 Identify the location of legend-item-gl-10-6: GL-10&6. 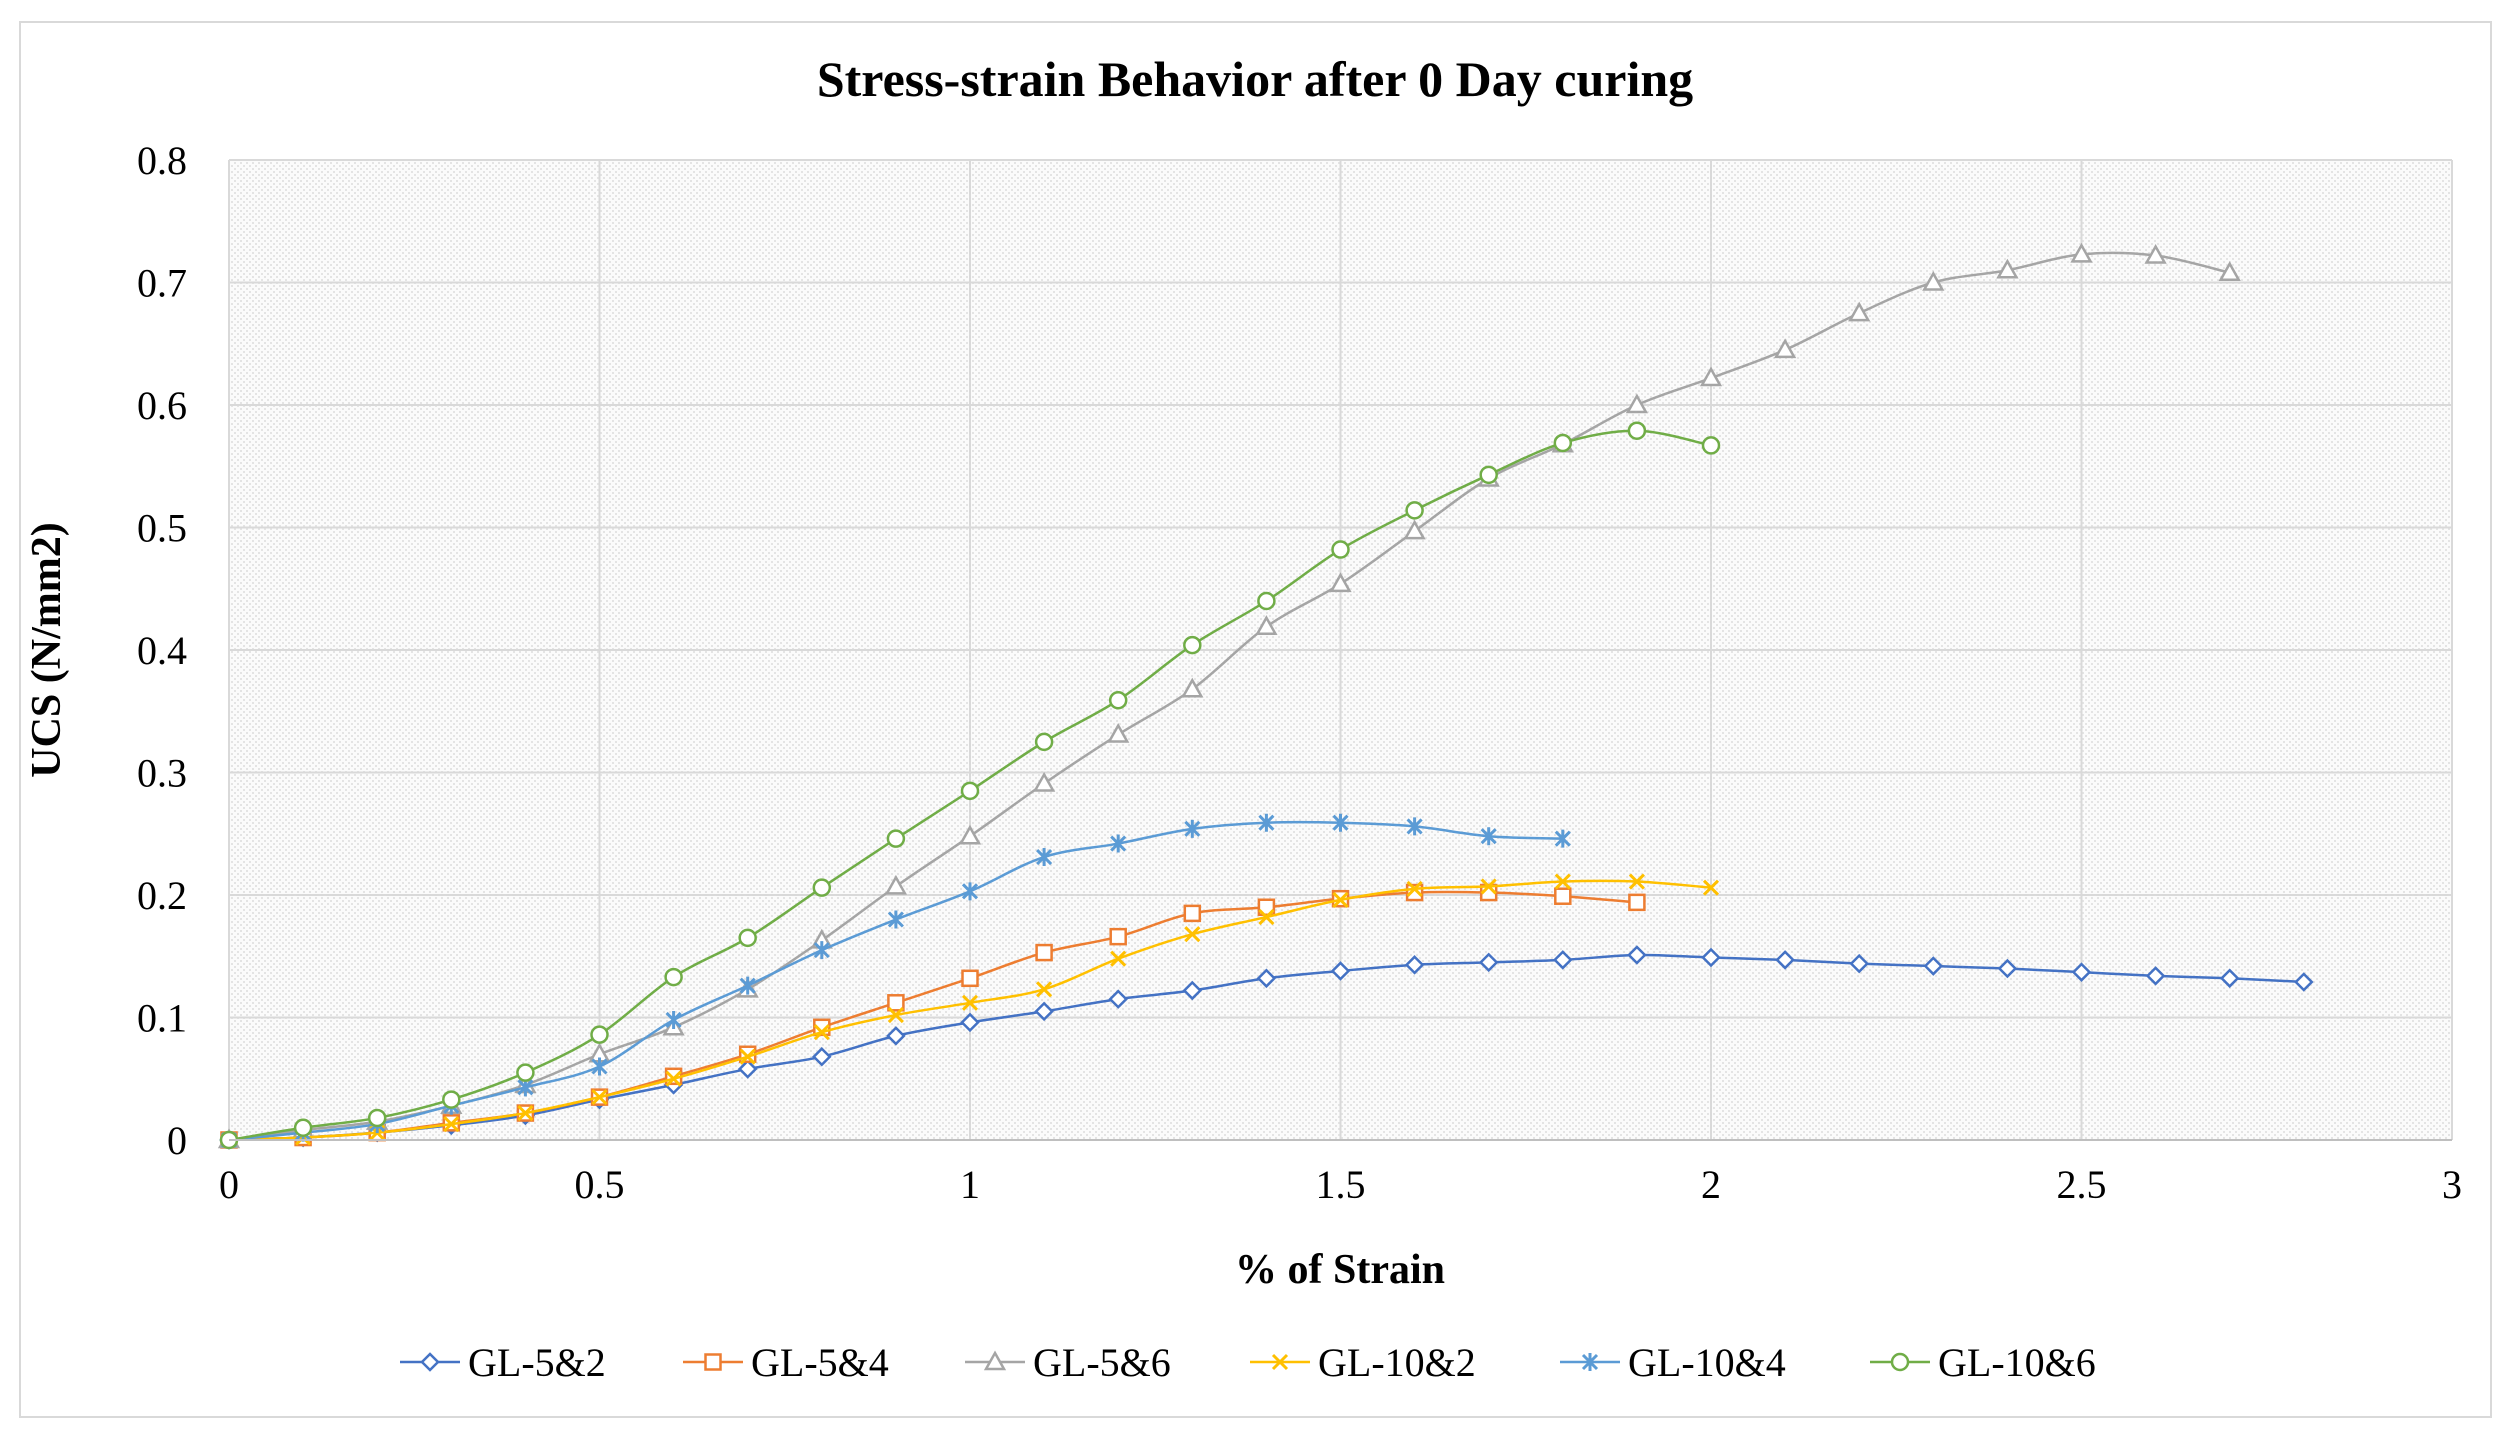
(1983, 1362).